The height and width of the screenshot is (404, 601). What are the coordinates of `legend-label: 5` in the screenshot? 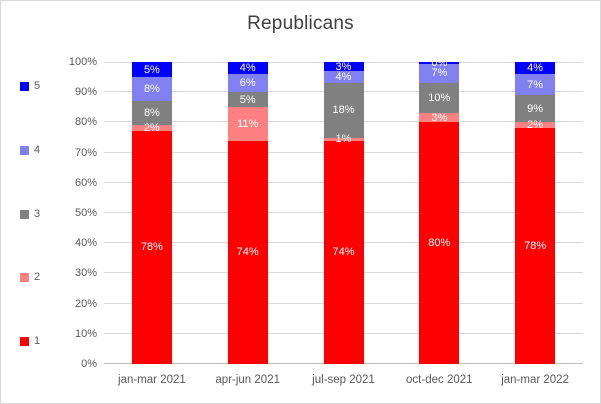 It's located at (37, 86).